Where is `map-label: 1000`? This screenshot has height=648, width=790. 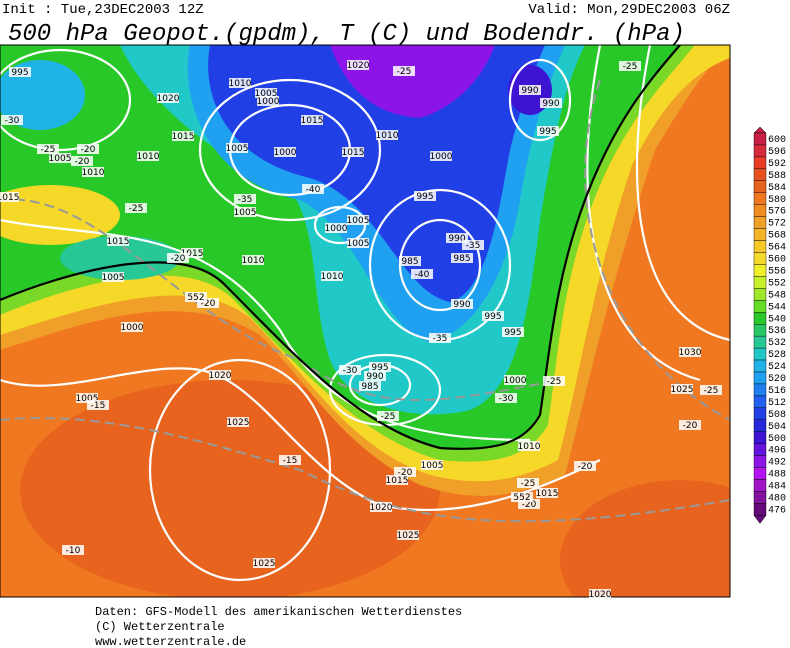 map-label: 1000 is located at coordinates (132, 328).